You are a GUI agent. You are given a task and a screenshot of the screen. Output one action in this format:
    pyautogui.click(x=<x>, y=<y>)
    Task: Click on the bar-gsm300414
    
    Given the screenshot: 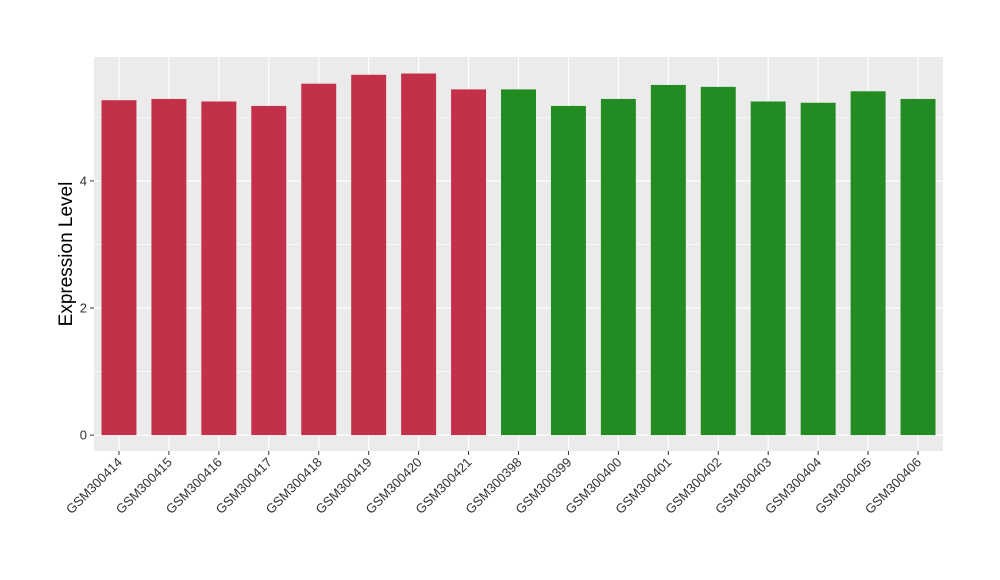 What is the action you would take?
    pyautogui.click(x=119, y=268)
    